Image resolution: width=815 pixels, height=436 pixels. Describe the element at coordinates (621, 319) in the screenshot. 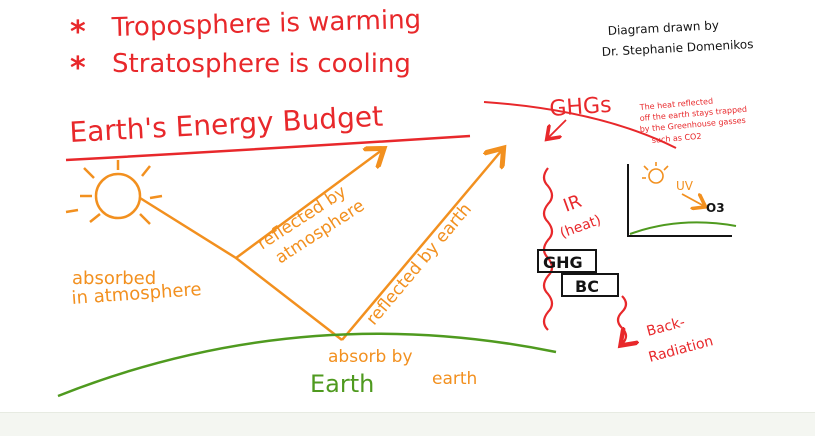

I see `back-radiation-wave` at that location.